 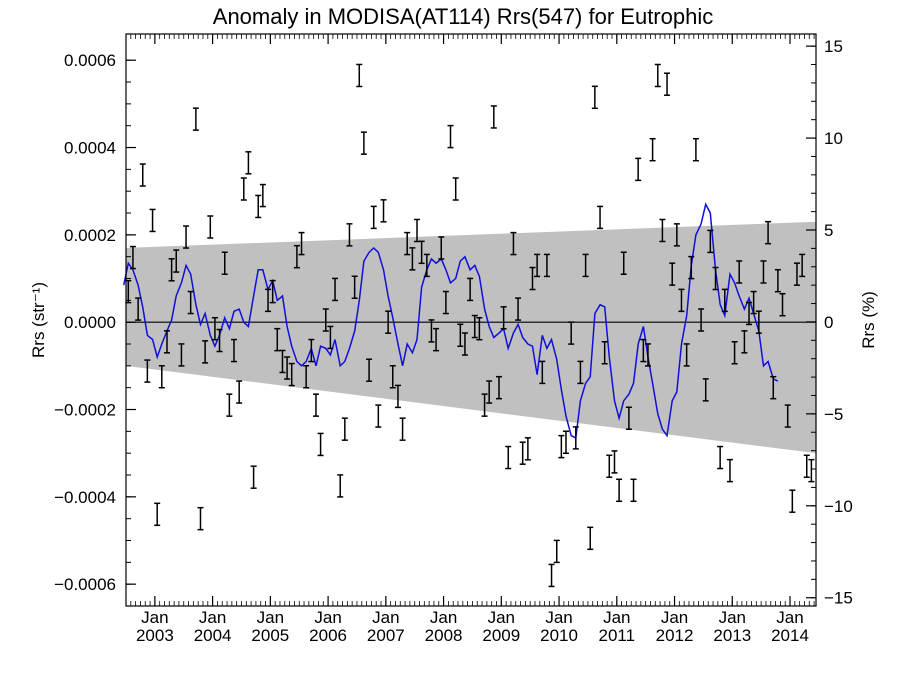 I want to click on y2-tick-label: −10, so click(x=838, y=506).